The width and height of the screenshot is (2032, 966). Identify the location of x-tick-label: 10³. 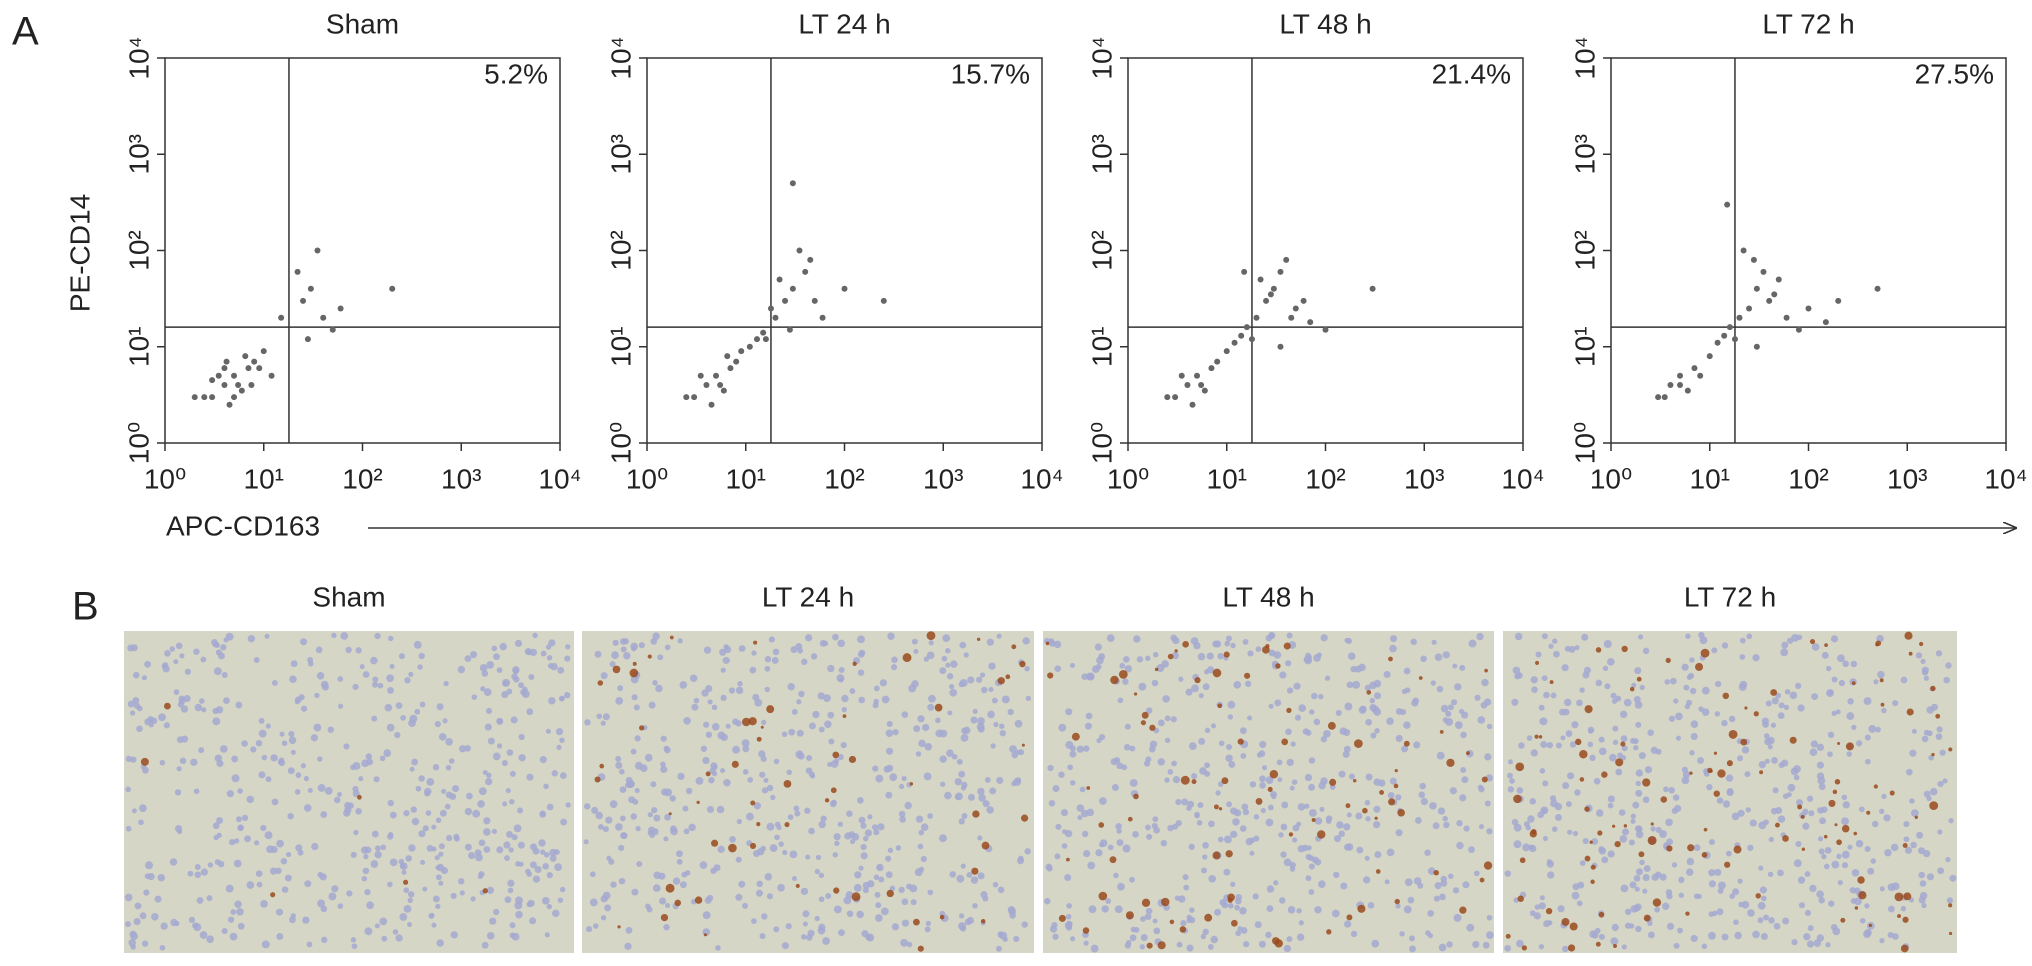
(461, 478).